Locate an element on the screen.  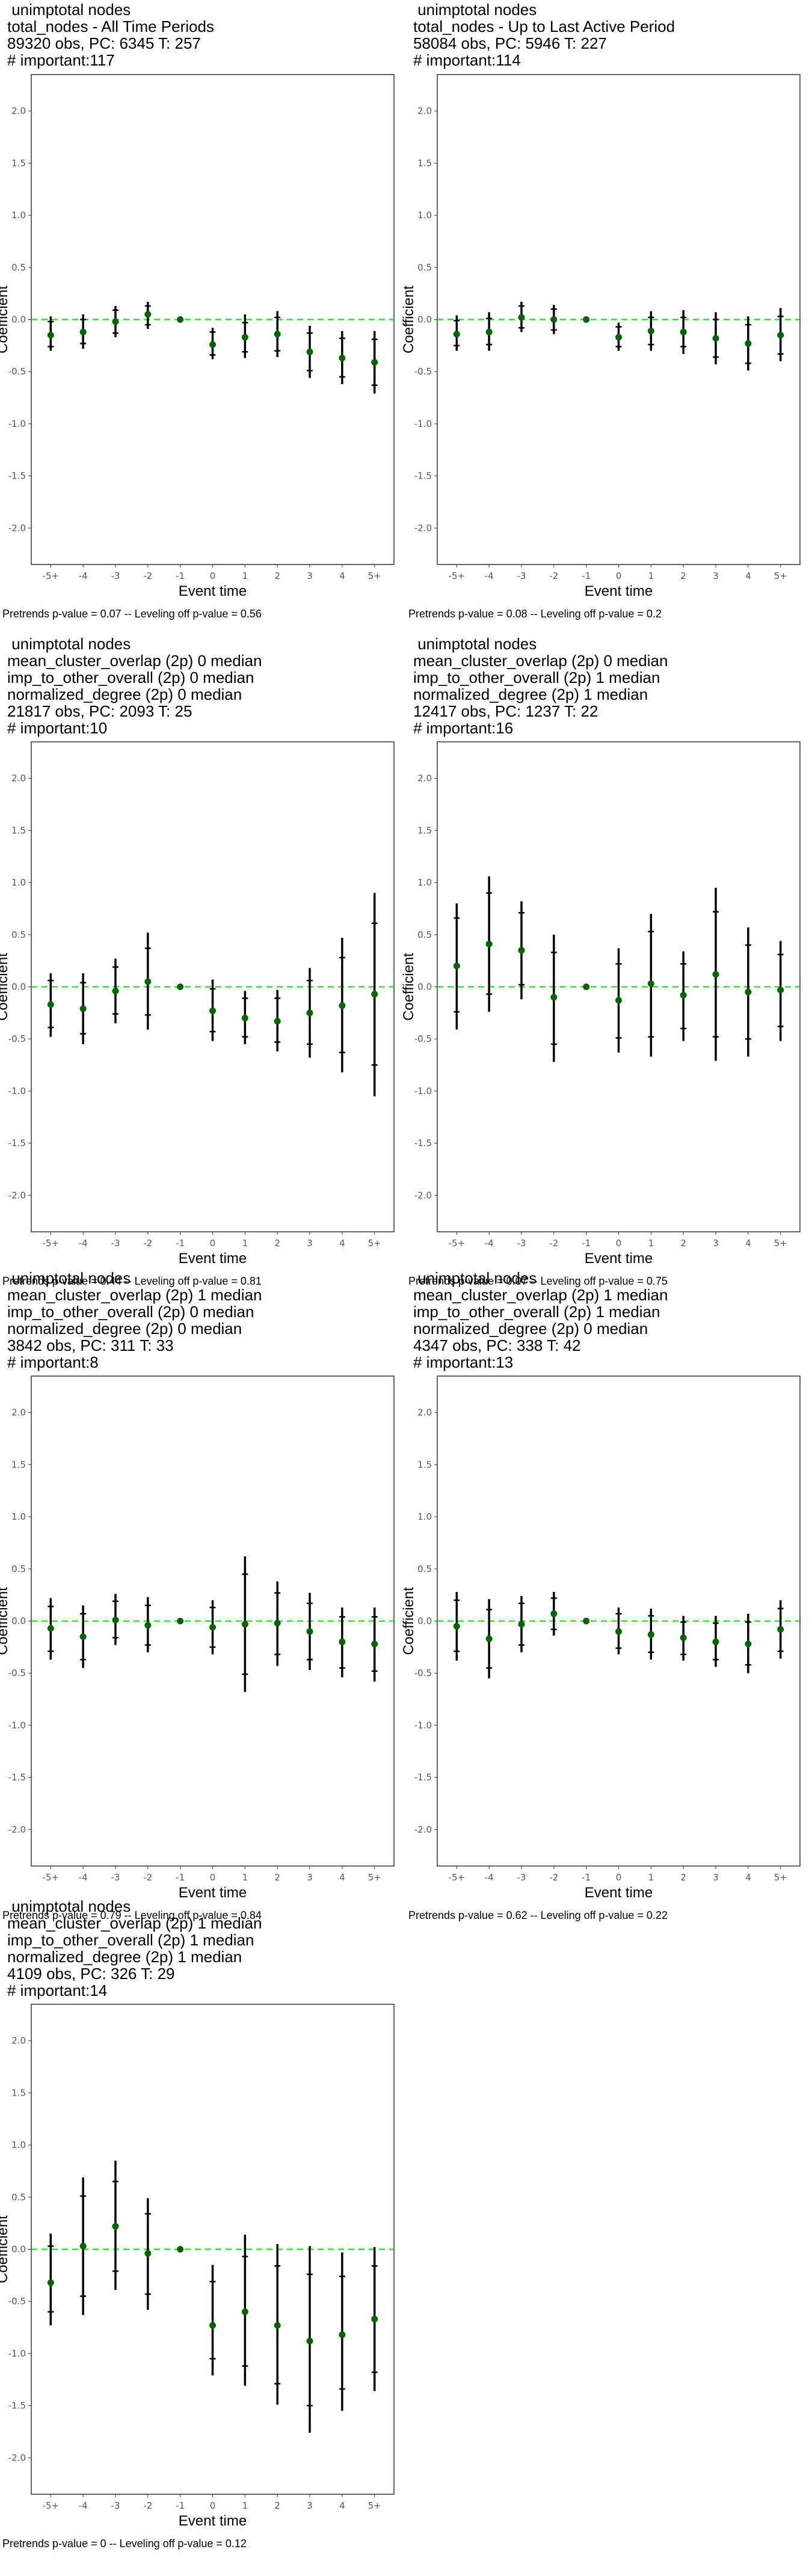
chart-title-line: # important:16 is located at coordinates (463, 728).